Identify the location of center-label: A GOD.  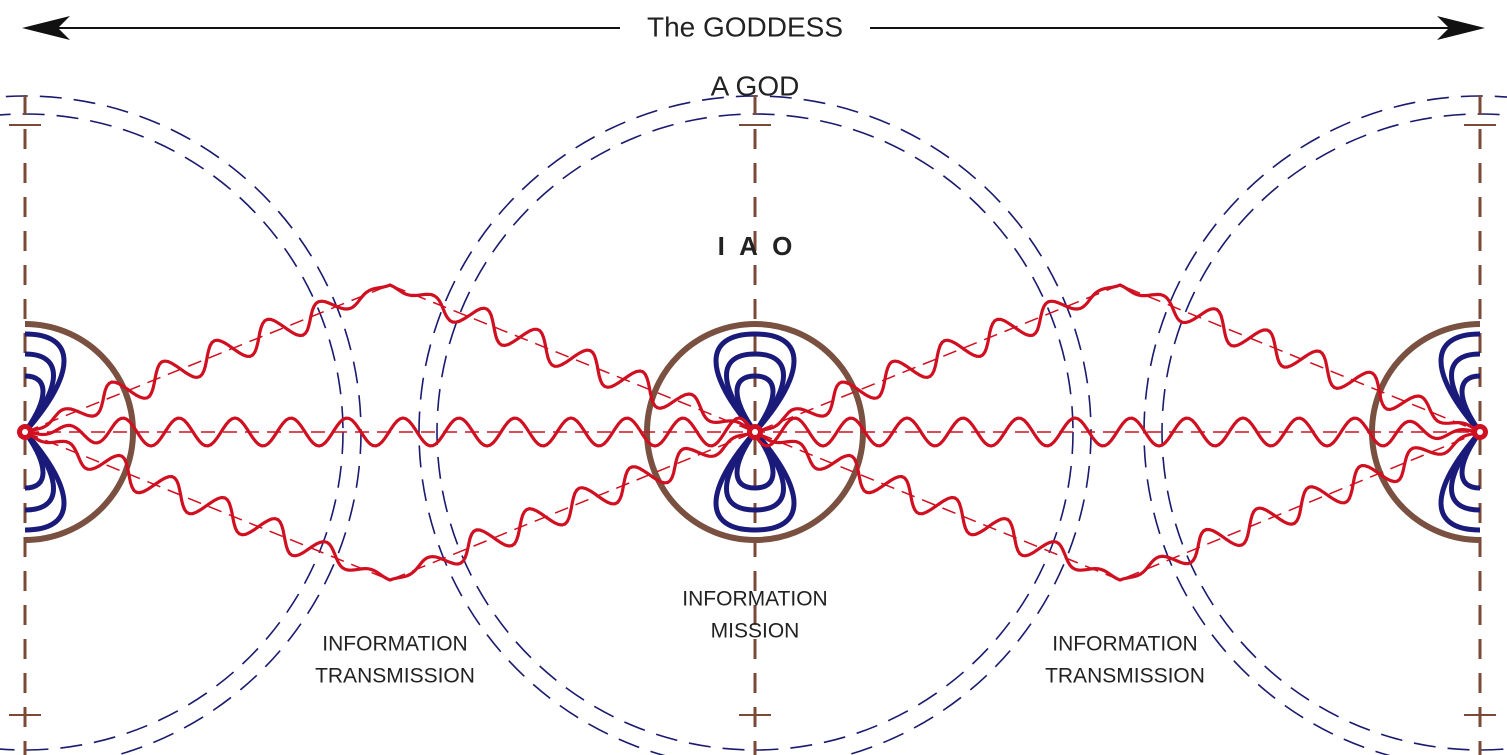
(755, 85).